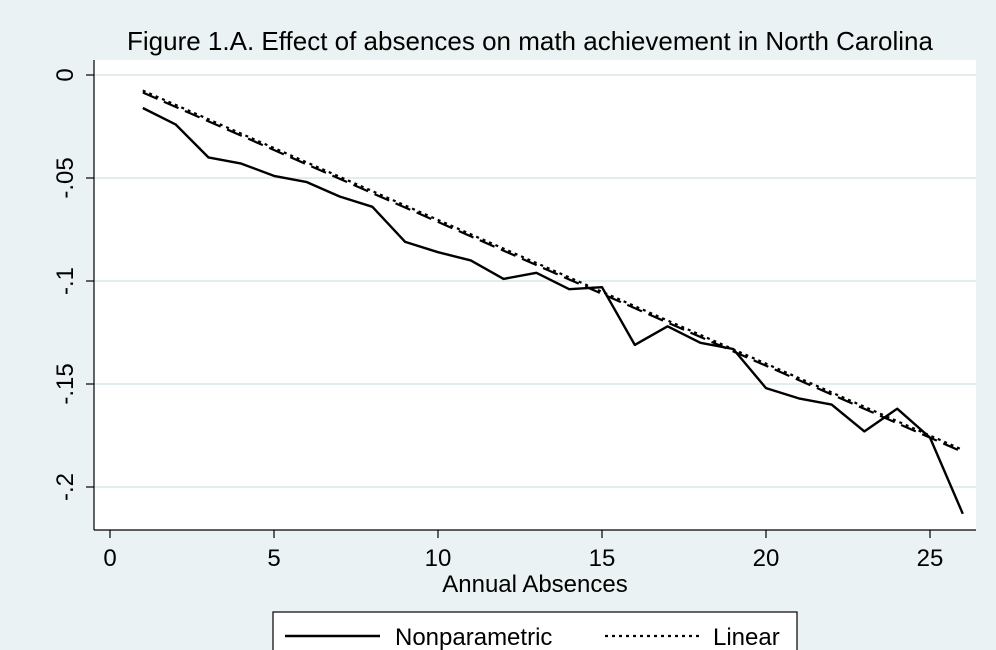 Image resolution: width=996 pixels, height=650 pixels. Describe the element at coordinates (766, 558) in the screenshot. I see `x-tick-label: 20` at that location.